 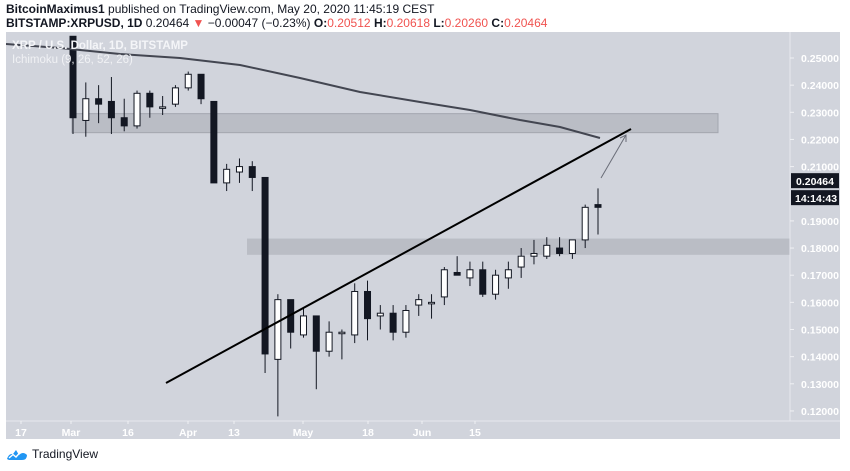 I want to click on price-tick-label: 0.19000, so click(x=820, y=222).